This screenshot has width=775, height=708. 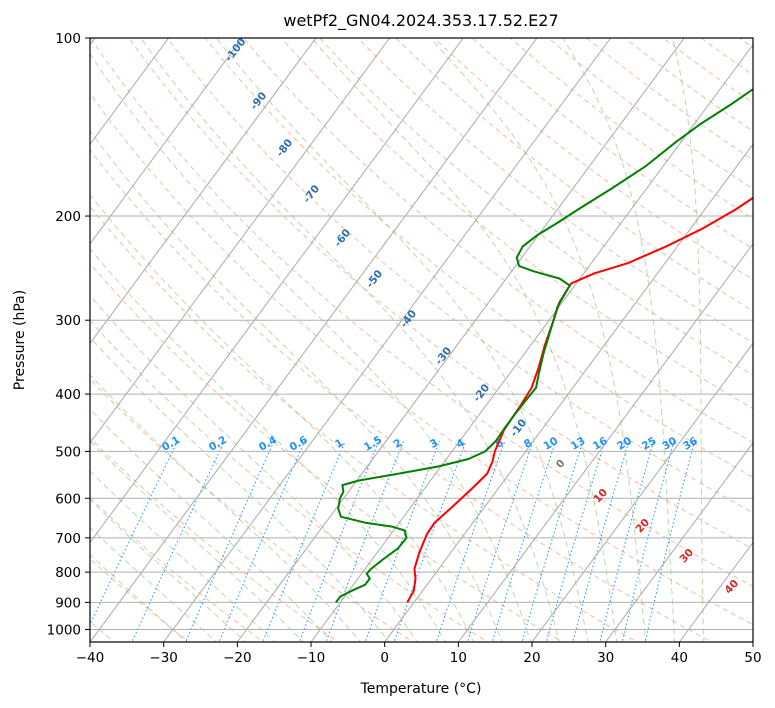 I want to click on x-axis-label: Temperature (°C), so click(x=421, y=689).